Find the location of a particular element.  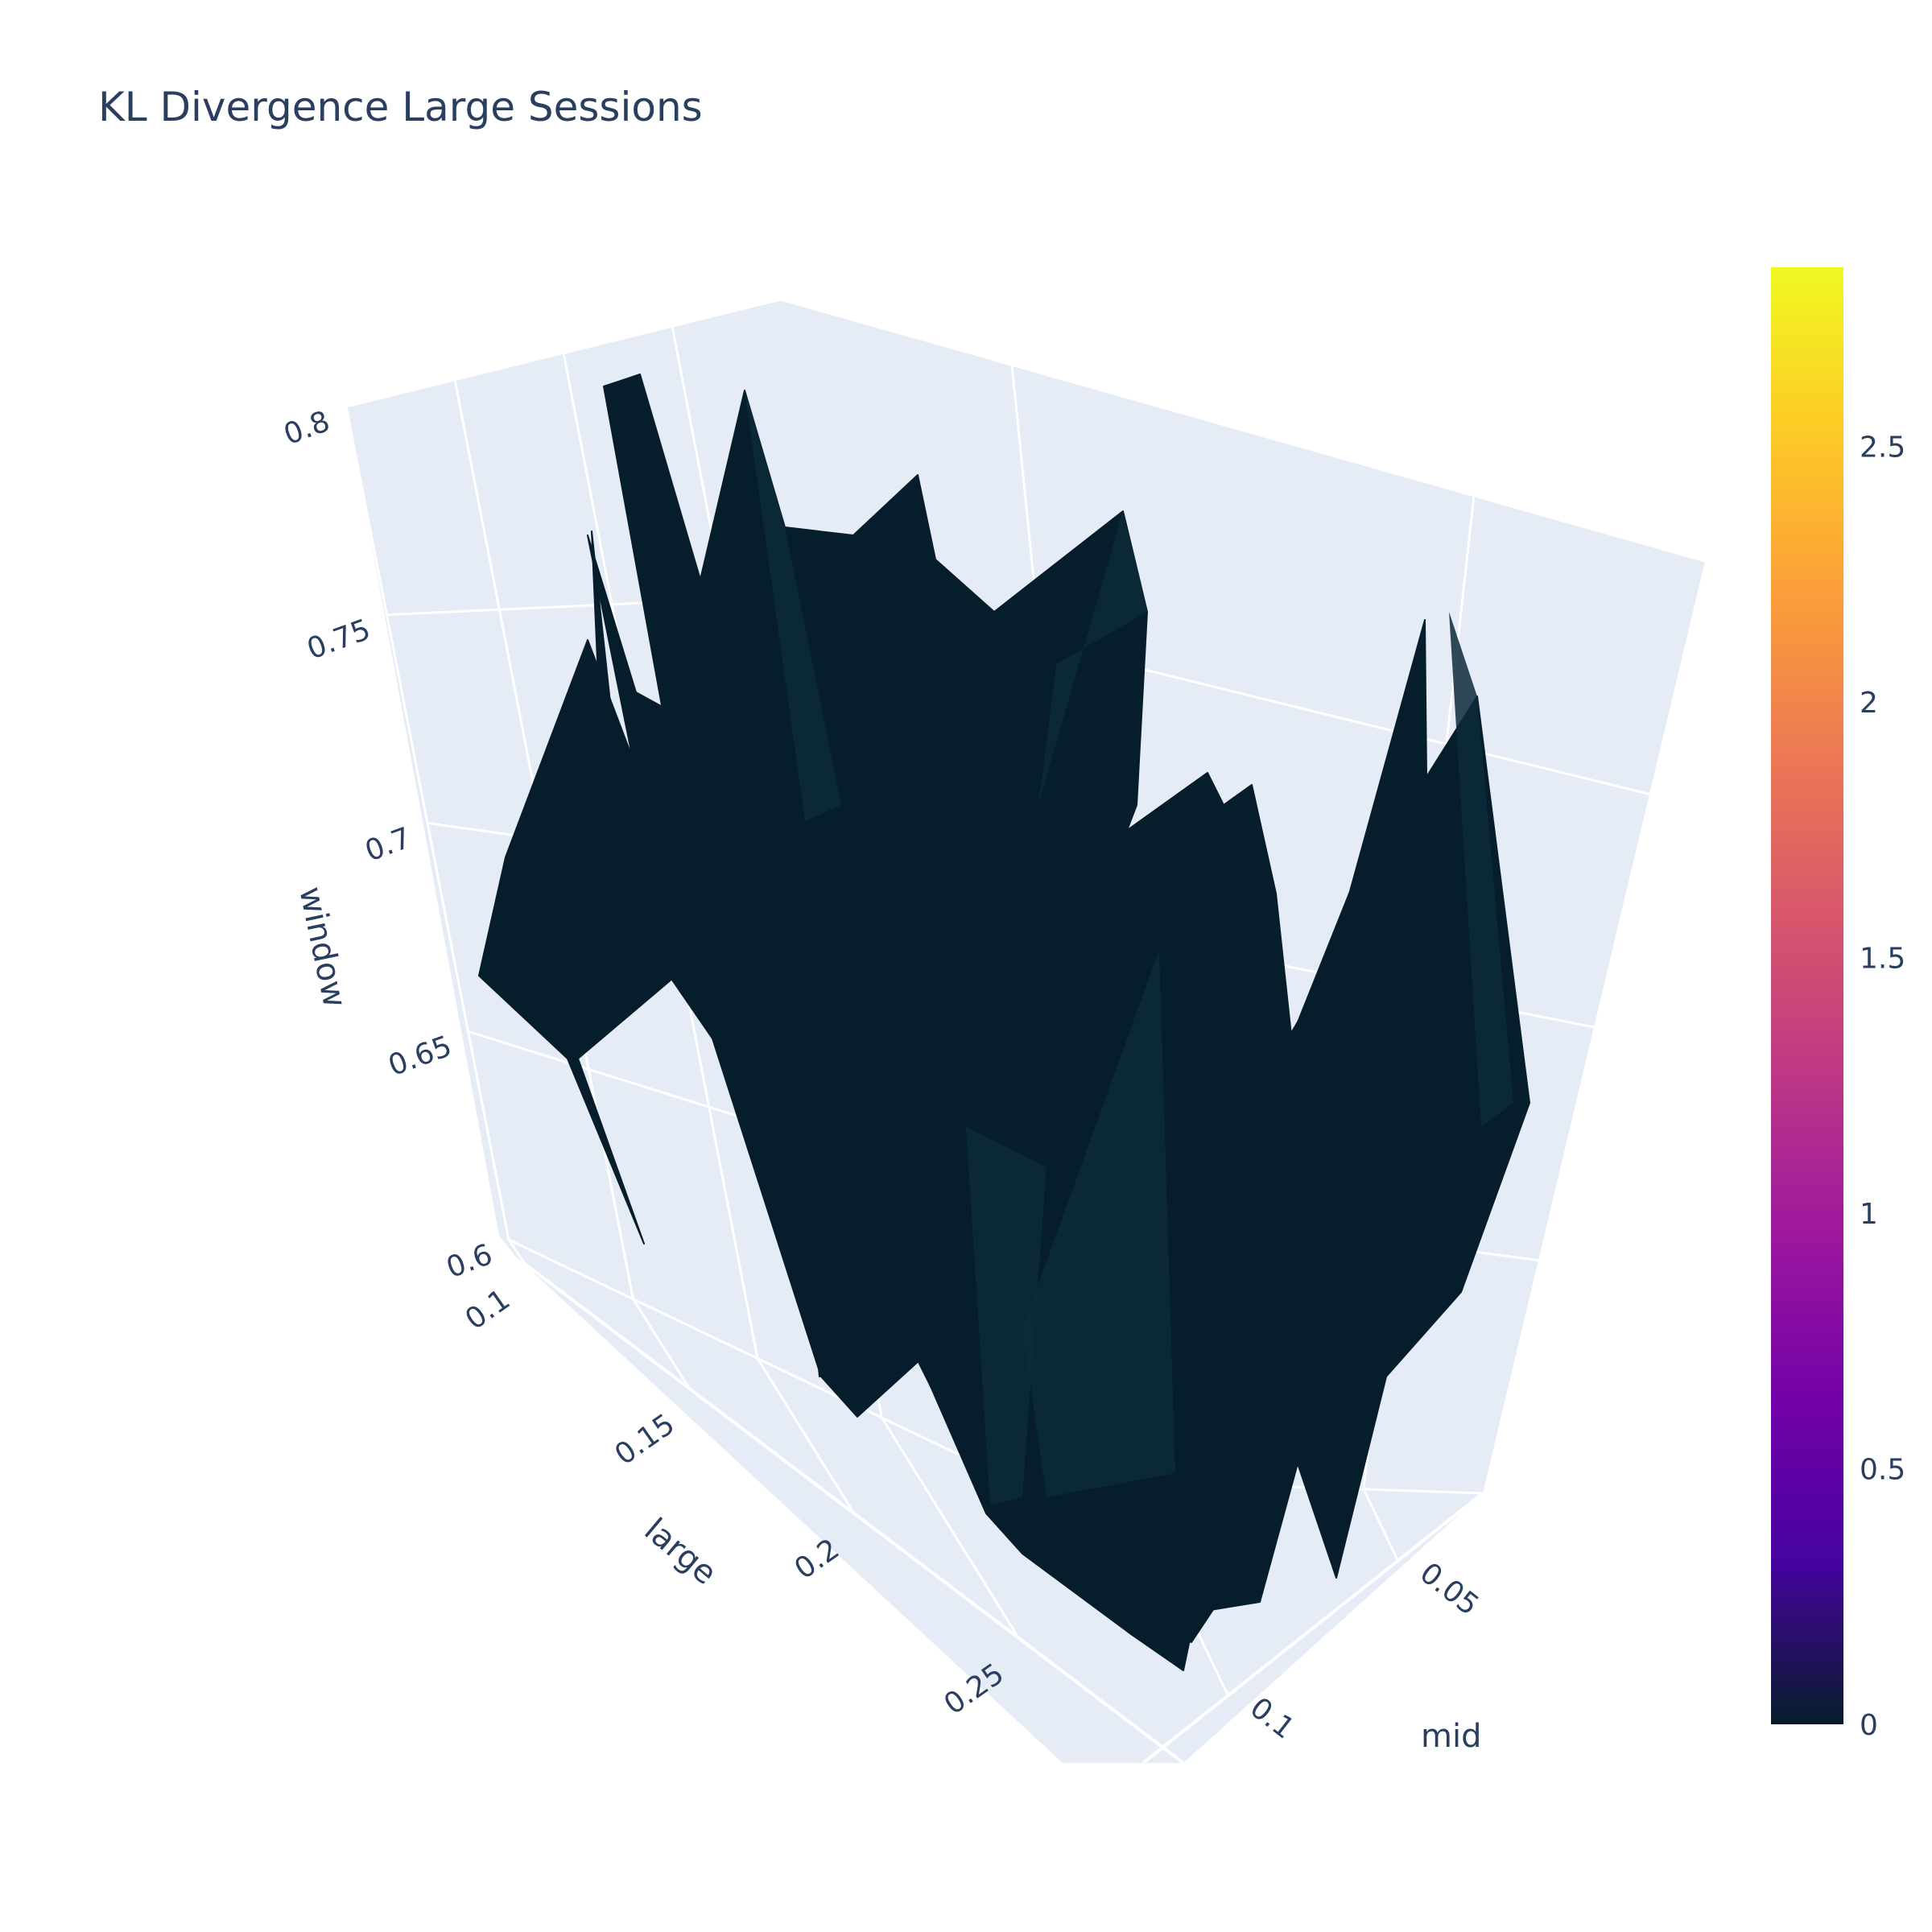

chart-title: KL Divergence Large Sessions is located at coordinates (400, 107).